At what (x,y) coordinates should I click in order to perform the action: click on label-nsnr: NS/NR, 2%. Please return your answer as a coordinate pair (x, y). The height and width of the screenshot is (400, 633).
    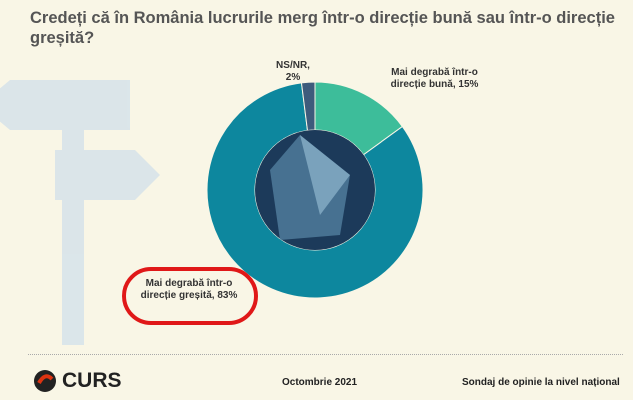
    Looking at the image, I should click on (293, 71).